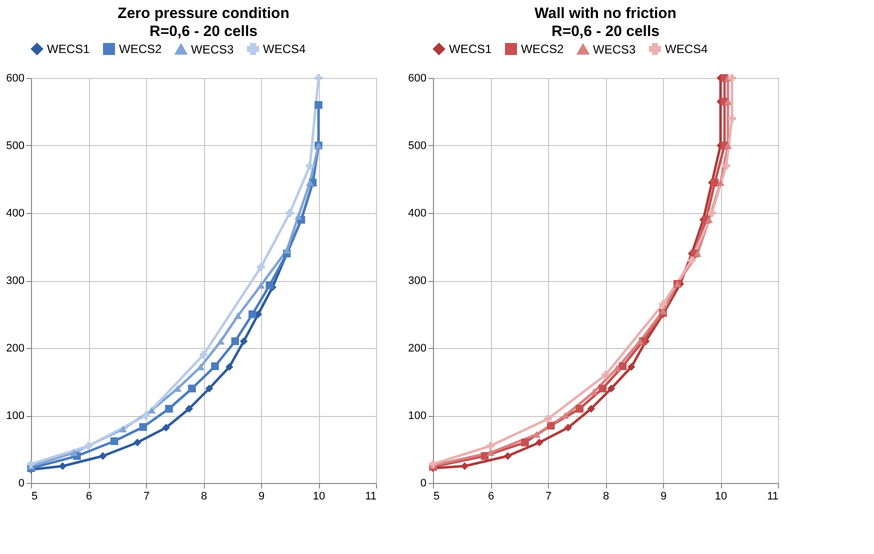 This screenshot has width=874, height=554. I want to click on x-tick-label: 9, so click(261, 496).